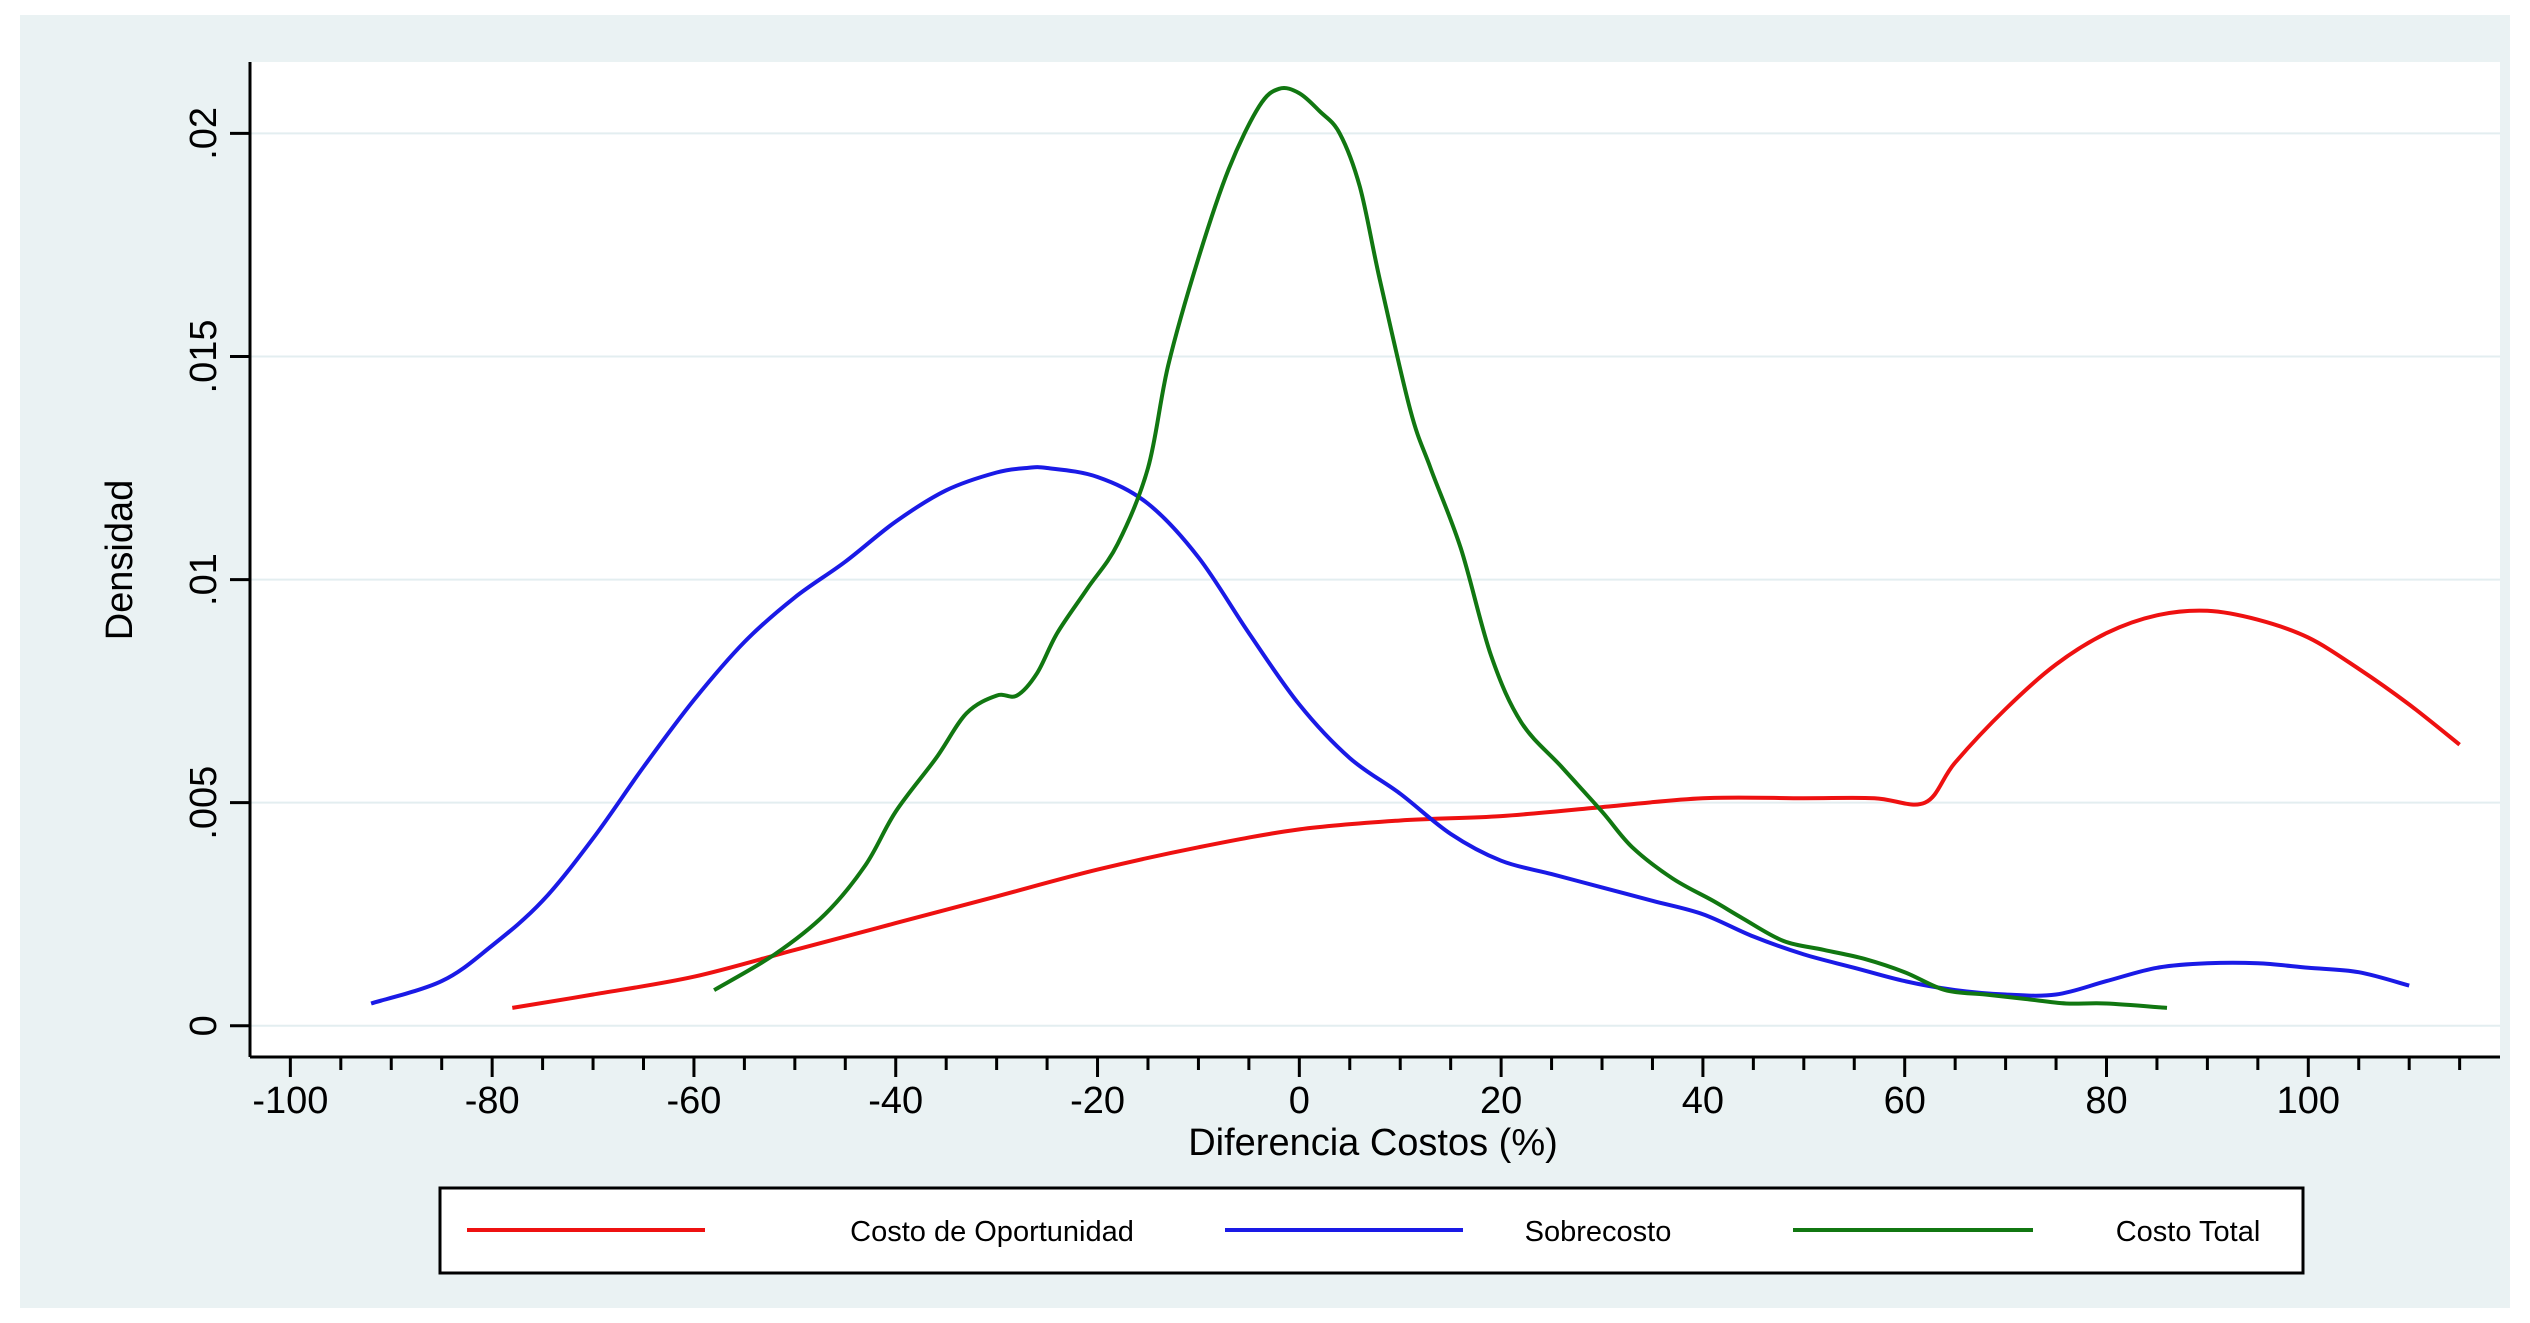  I want to click on x-tick-label: 60, so click(1905, 1101).